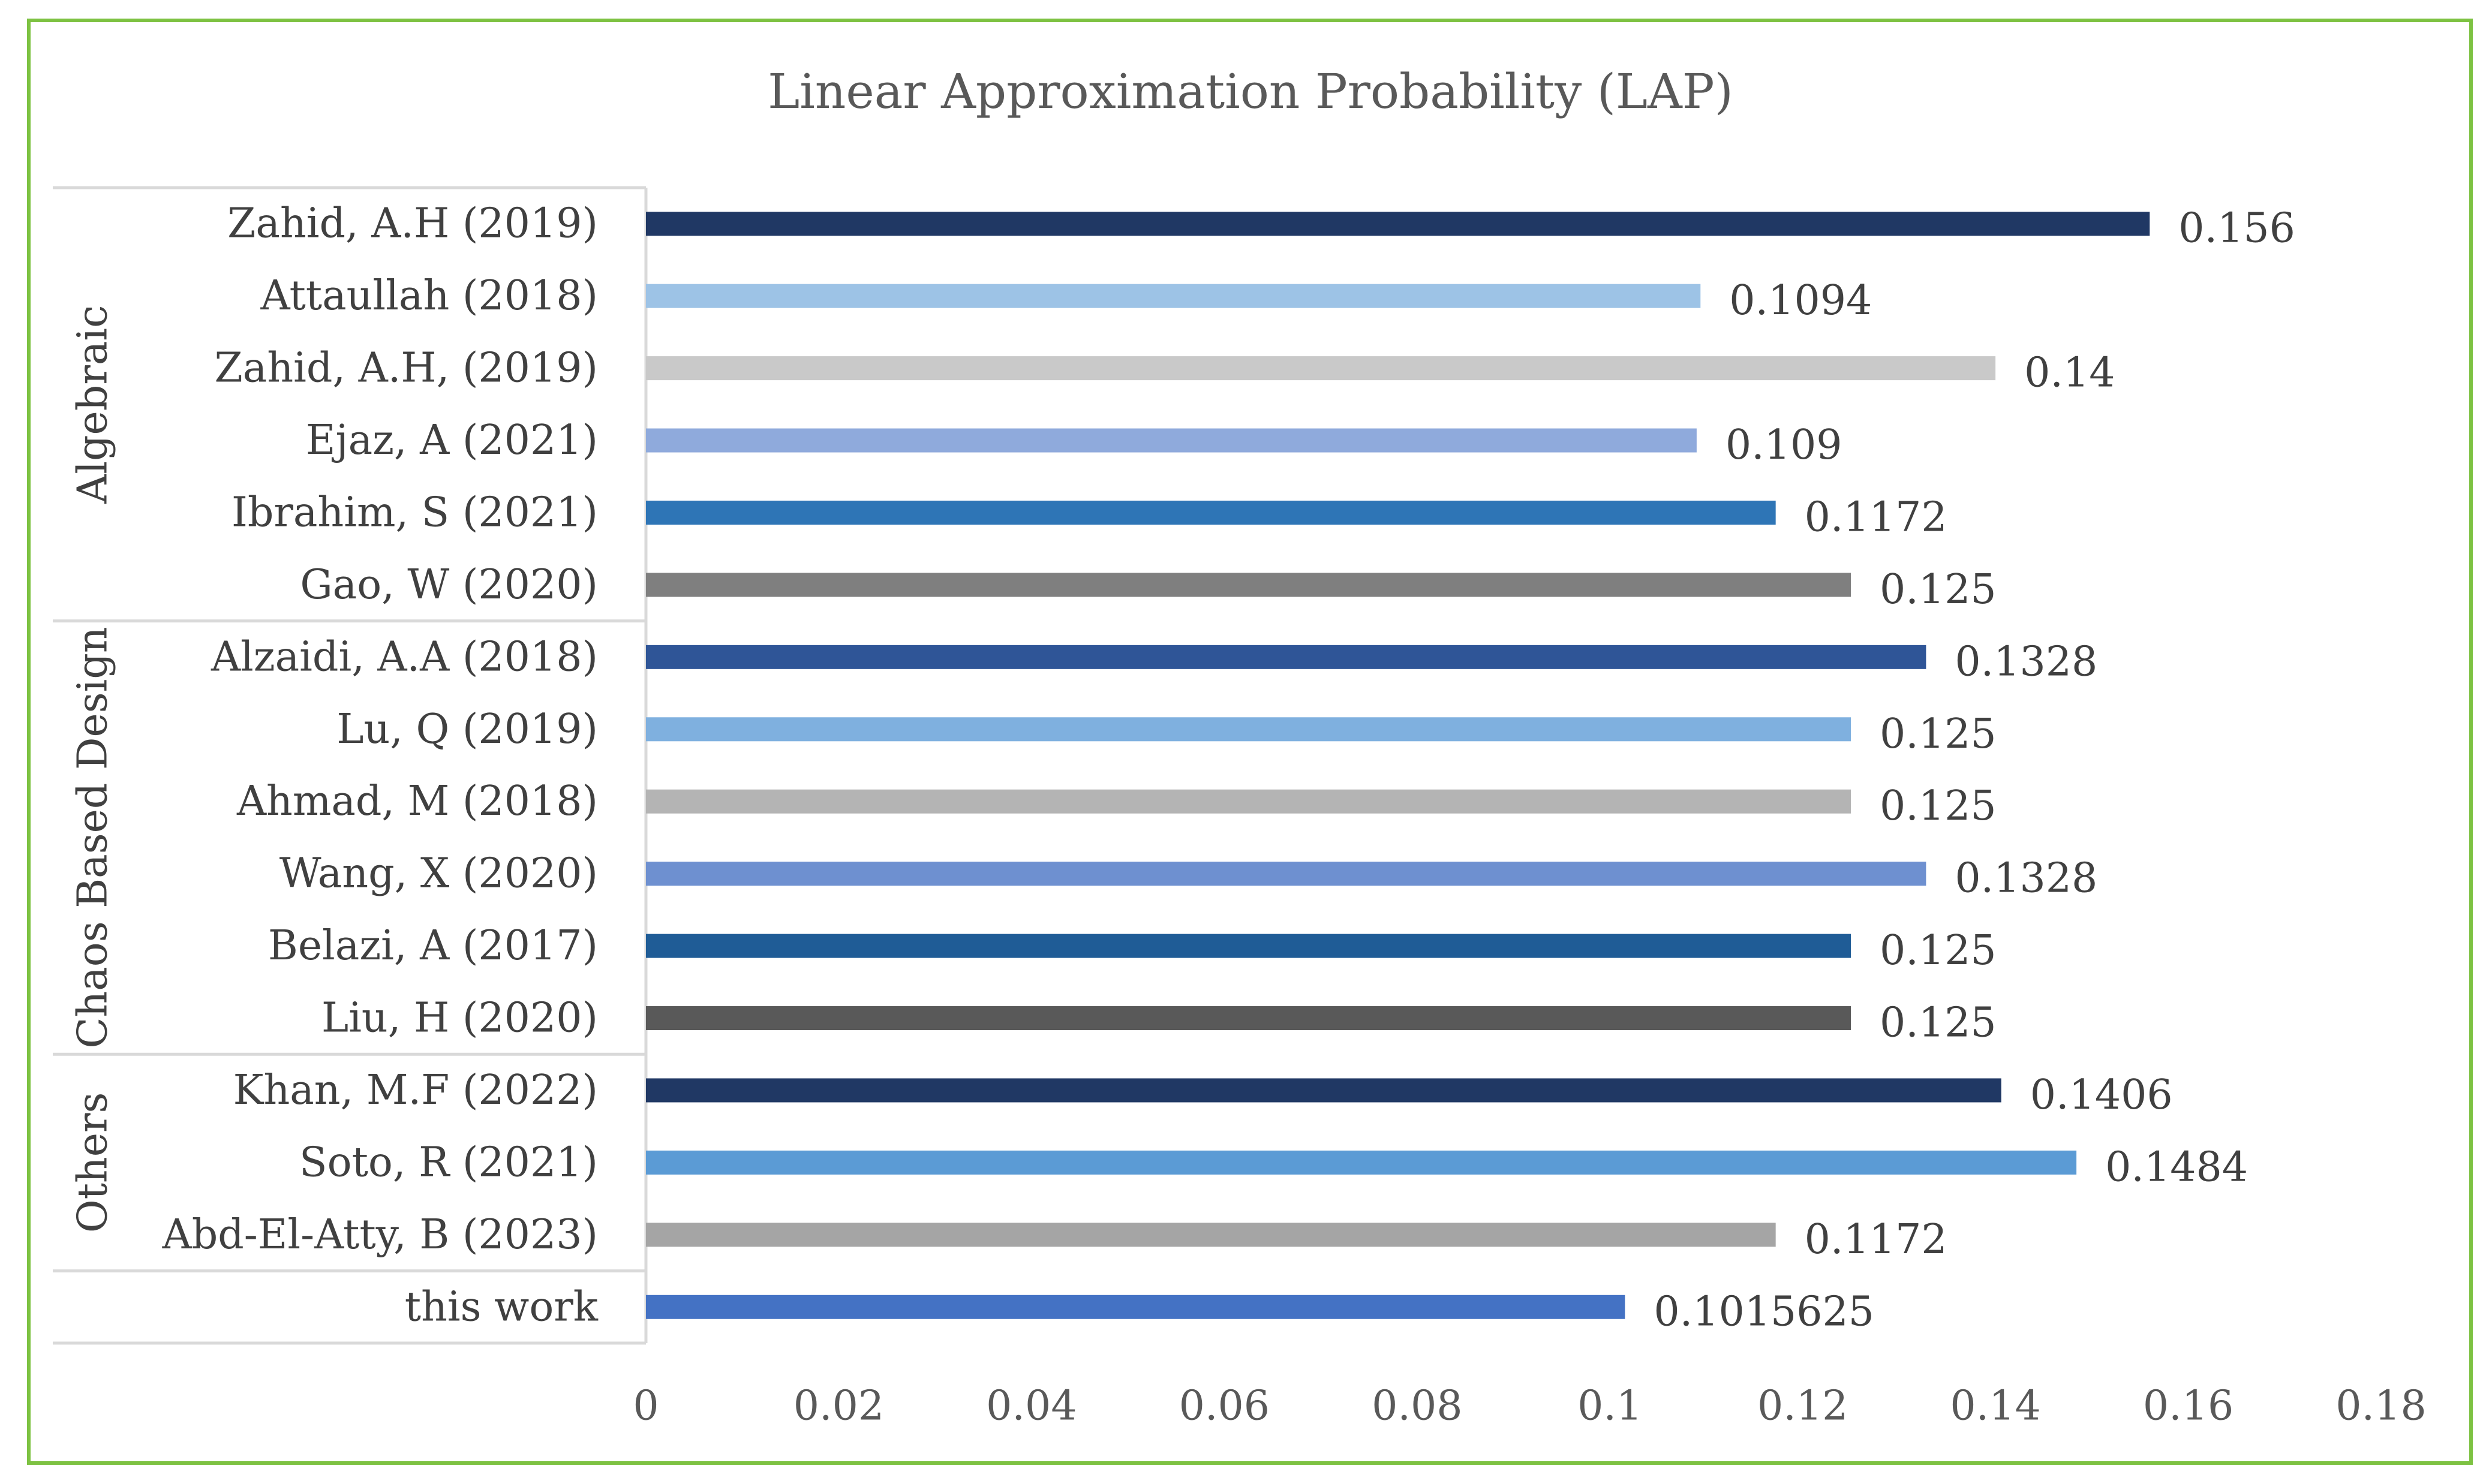 This screenshot has height=1484, width=2489. What do you see at coordinates (467, 729) in the screenshot?
I see `category-label: Lu, Q (2019)` at bounding box center [467, 729].